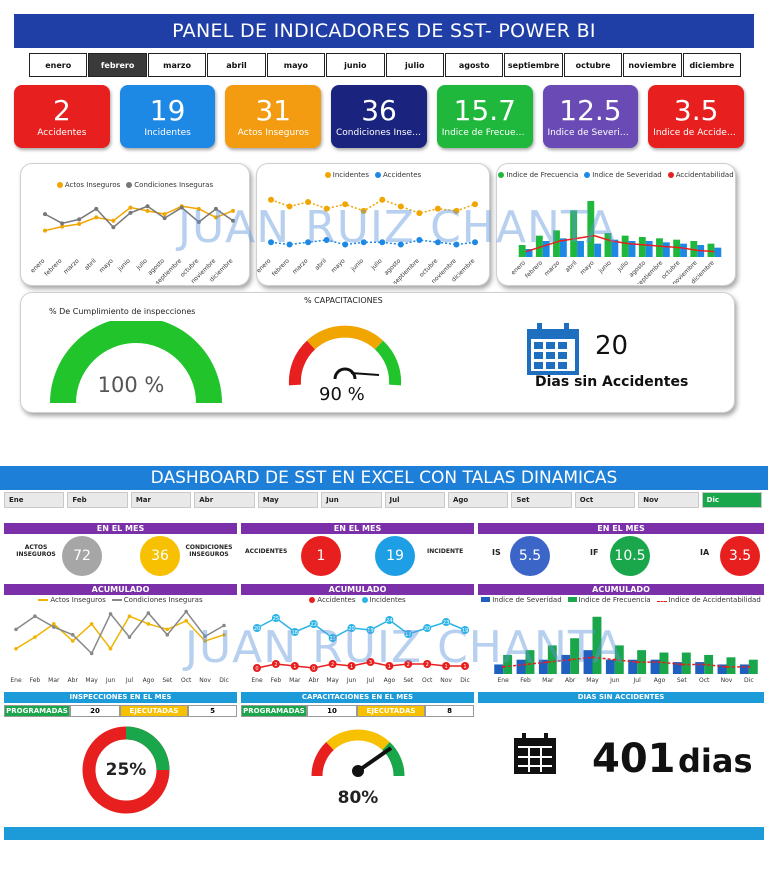 Image resolution: width=768 pixels, height=877 pixels. Describe the element at coordinates (590, 132) in the screenshot. I see `kpi-label: Indice de Severidad` at that location.